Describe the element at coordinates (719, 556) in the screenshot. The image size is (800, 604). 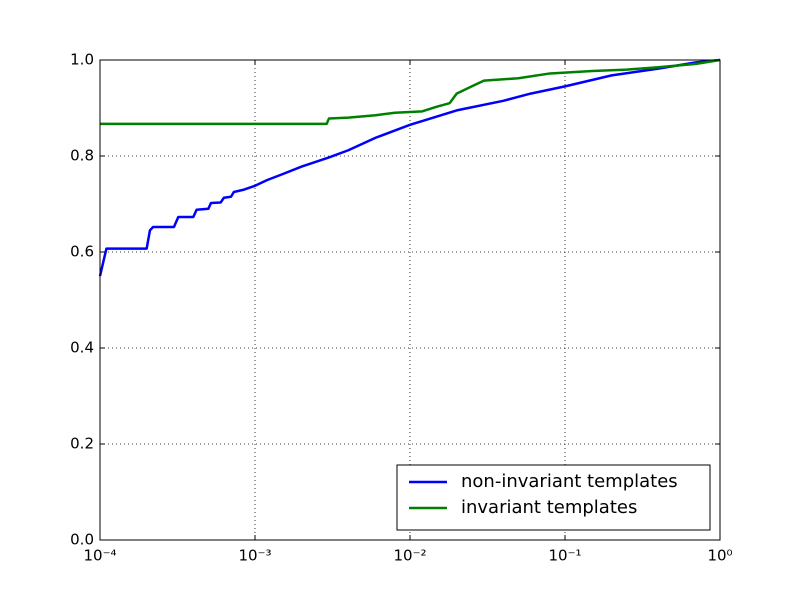
I see `x-tick-label: 10⁰` at that location.